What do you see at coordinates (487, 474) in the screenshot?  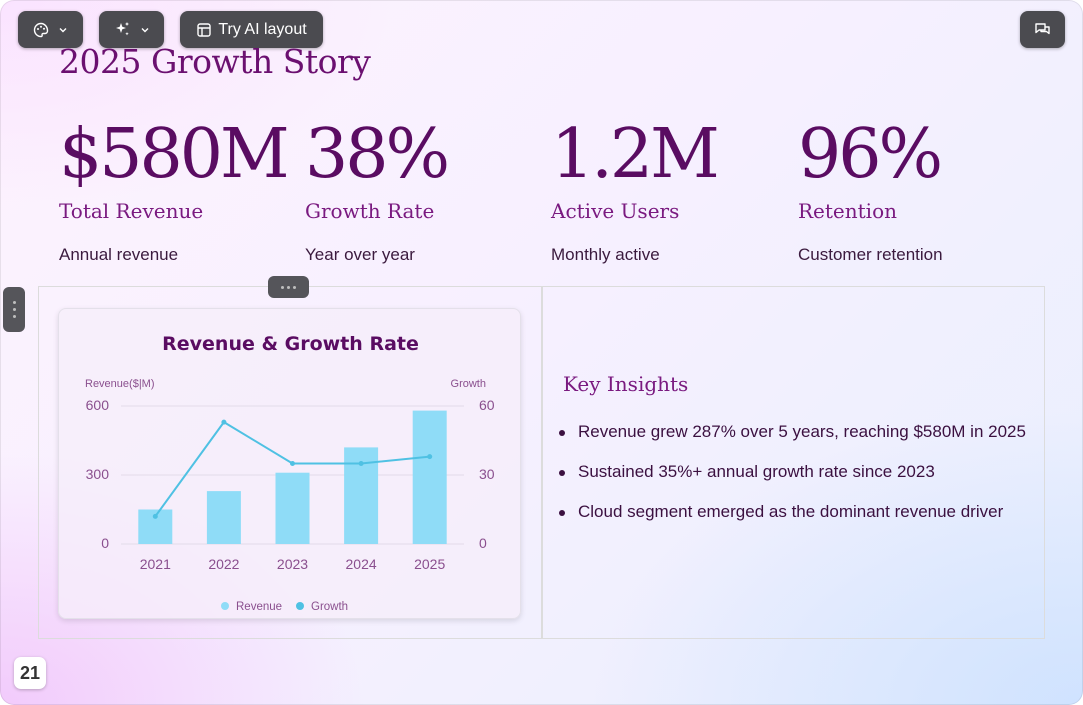 I see `y-tick-right: 30` at bounding box center [487, 474].